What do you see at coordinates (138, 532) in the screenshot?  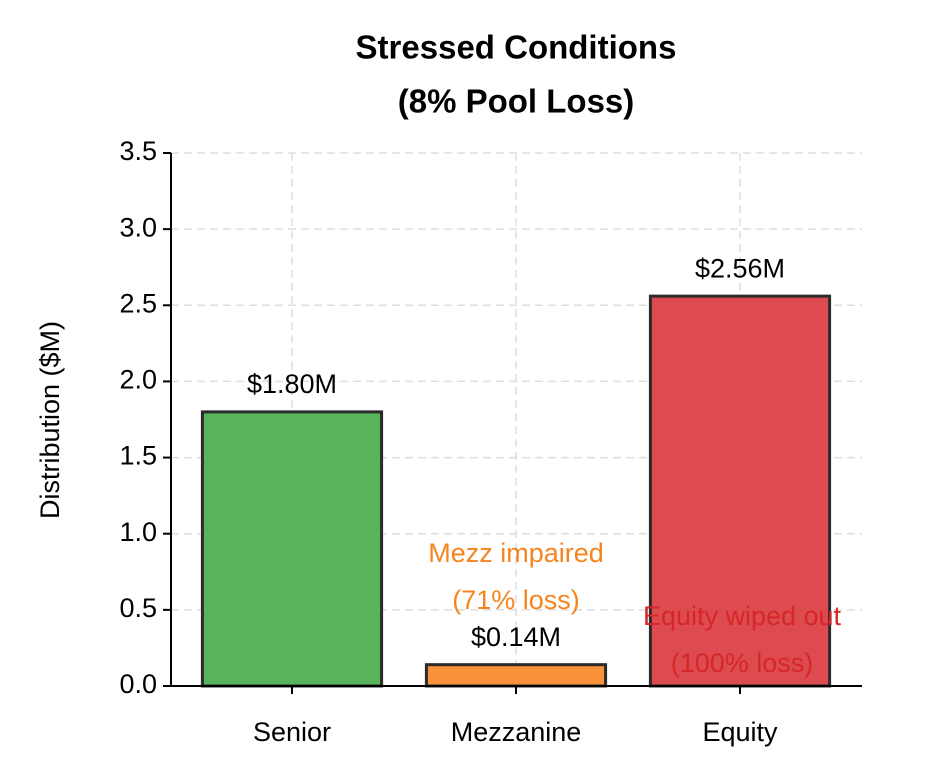 I see `y-tick-label: 1.0` at bounding box center [138, 532].